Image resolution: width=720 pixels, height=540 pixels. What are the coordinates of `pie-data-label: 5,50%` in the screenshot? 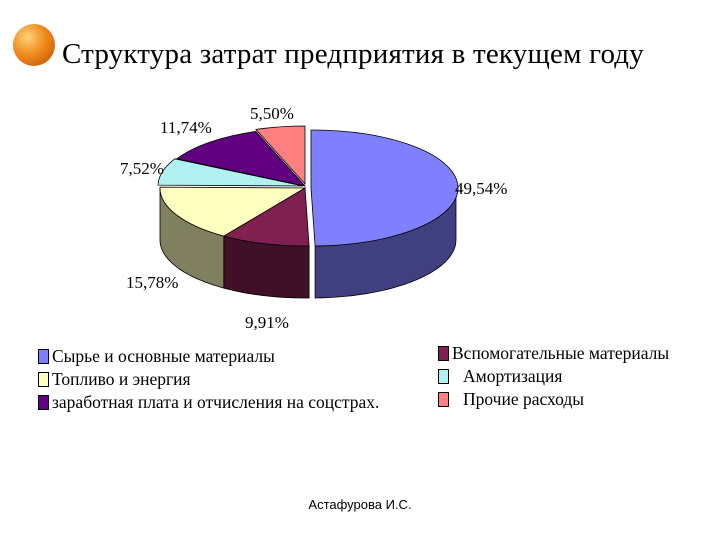 It's located at (272, 113).